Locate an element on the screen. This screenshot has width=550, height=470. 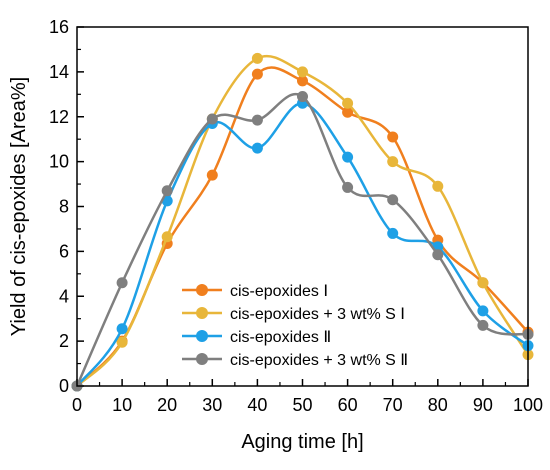
x-tick-label: 80 is located at coordinates (438, 405).